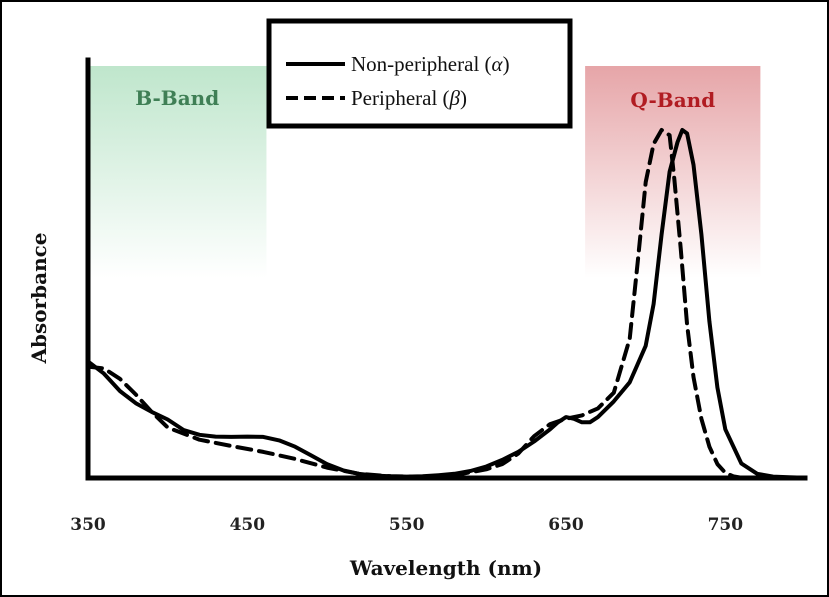 The image size is (829, 597). Describe the element at coordinates (88, 525) in the screenshot. I see `x-tick-label-350: 350` at that location.